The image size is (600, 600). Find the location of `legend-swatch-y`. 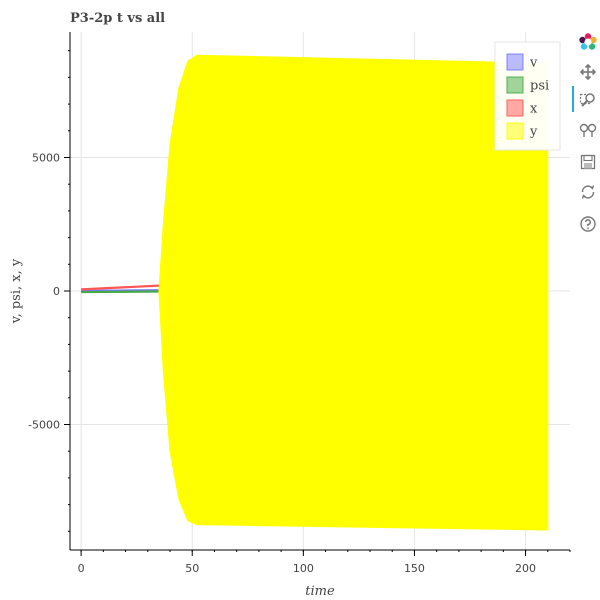

legend-swatch-y is located at coordinates (515, 131).